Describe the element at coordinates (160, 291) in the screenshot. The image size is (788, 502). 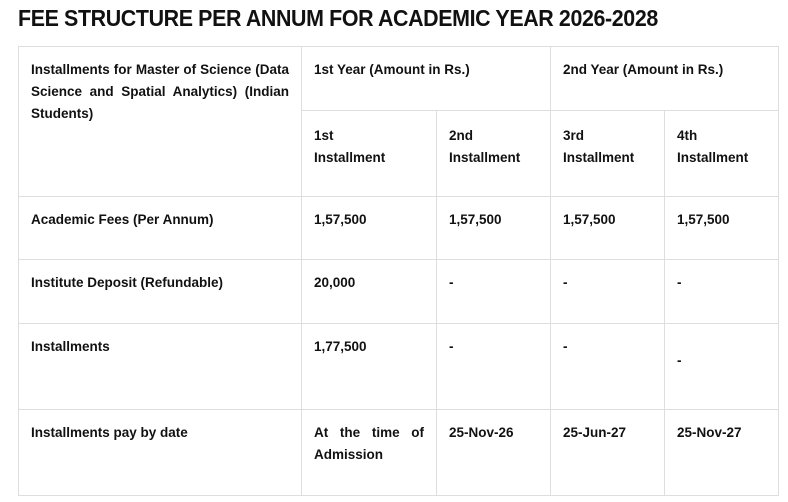
I see `row-label: Institute Deposit (Refundable)` at that location.